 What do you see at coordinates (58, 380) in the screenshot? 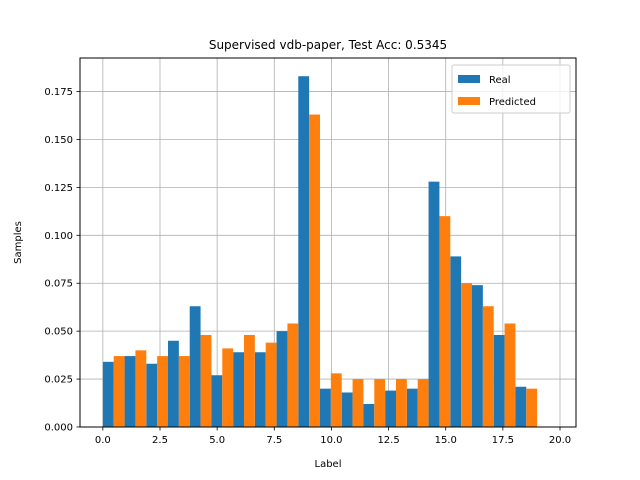
I see `y-tick-label: 0.025` at bounding box center [58, 380].